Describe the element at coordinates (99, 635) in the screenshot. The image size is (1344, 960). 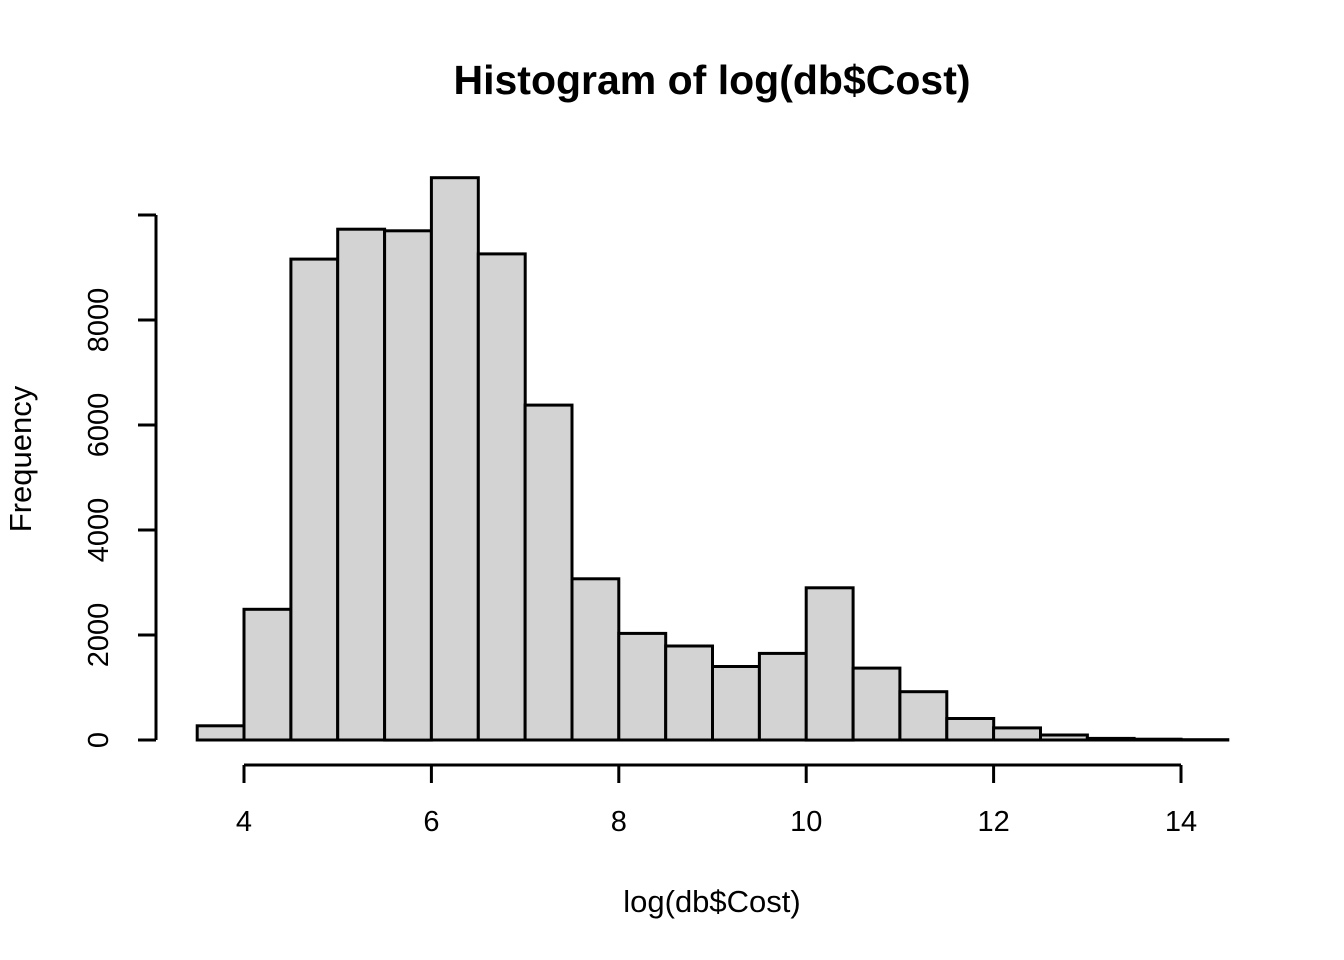
I see `y-axis-tick-label: 2000` at that location.